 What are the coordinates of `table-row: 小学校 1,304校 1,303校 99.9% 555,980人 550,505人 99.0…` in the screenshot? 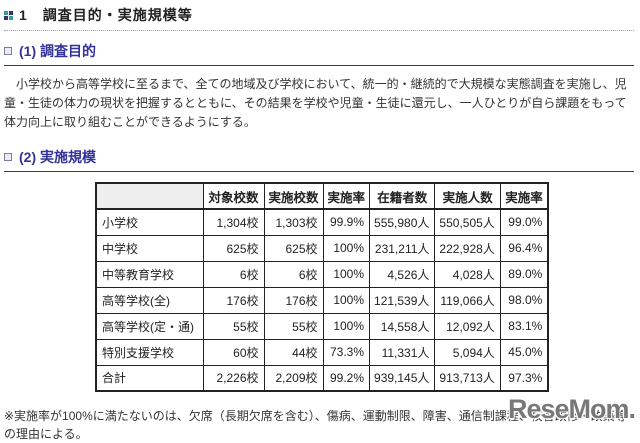 It's located at (322, 222).